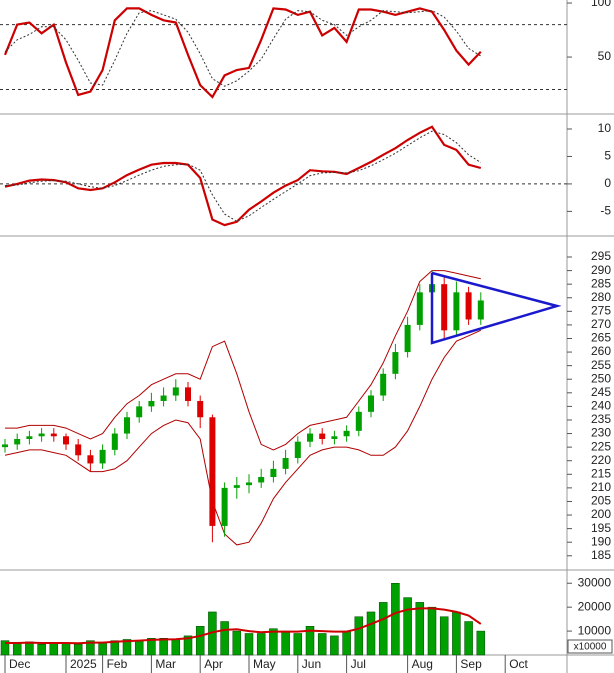 The width and height of the screenshot is (614, 673). I want to click on x-tick-label: Oct, so click(518, 664).